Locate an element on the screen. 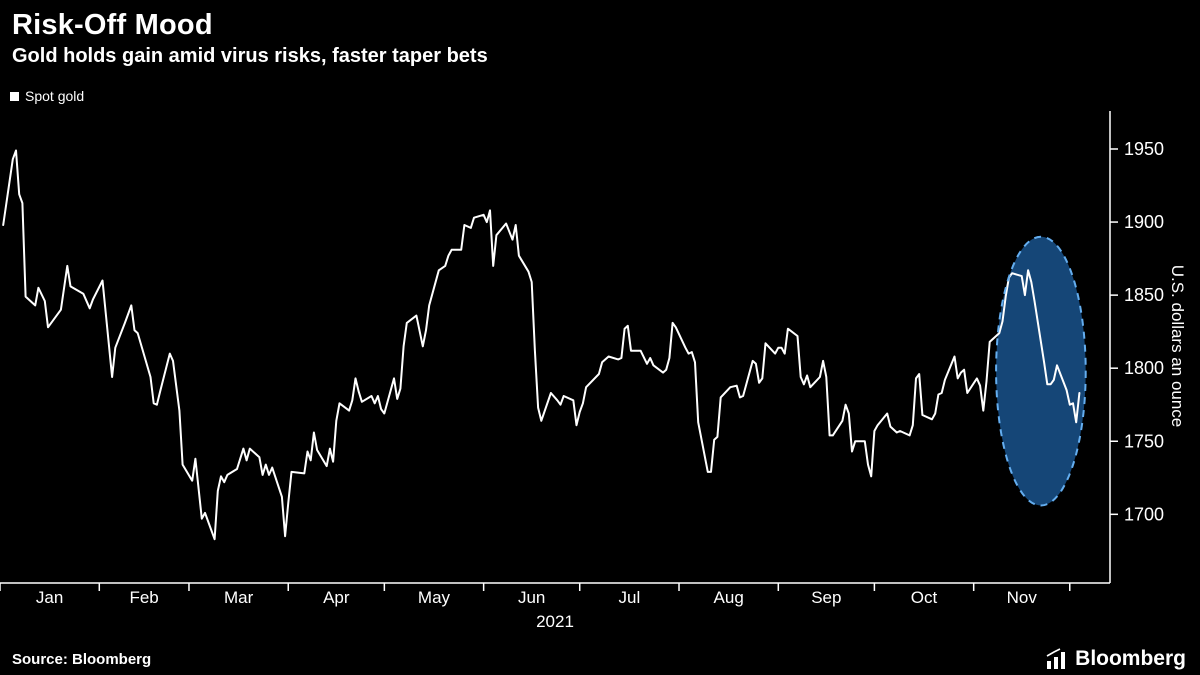 This screenshot has width=1200, height=675. x-month-label: Aug is located at coordinates (729, 597).